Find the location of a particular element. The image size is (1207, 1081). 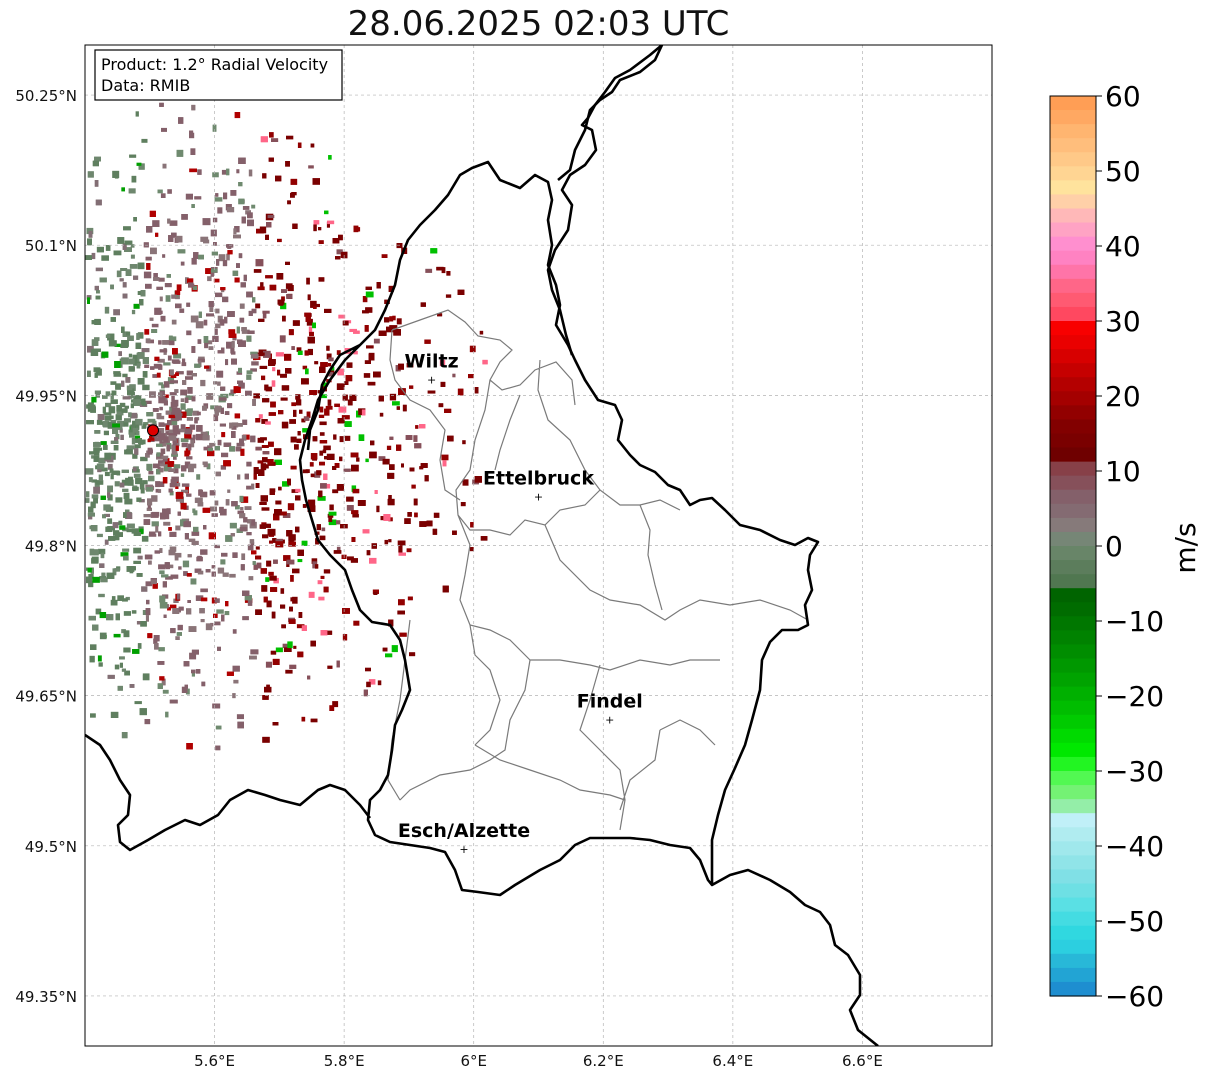

lat-tick-label: 49.65°N is located at coordinates (46, 697).